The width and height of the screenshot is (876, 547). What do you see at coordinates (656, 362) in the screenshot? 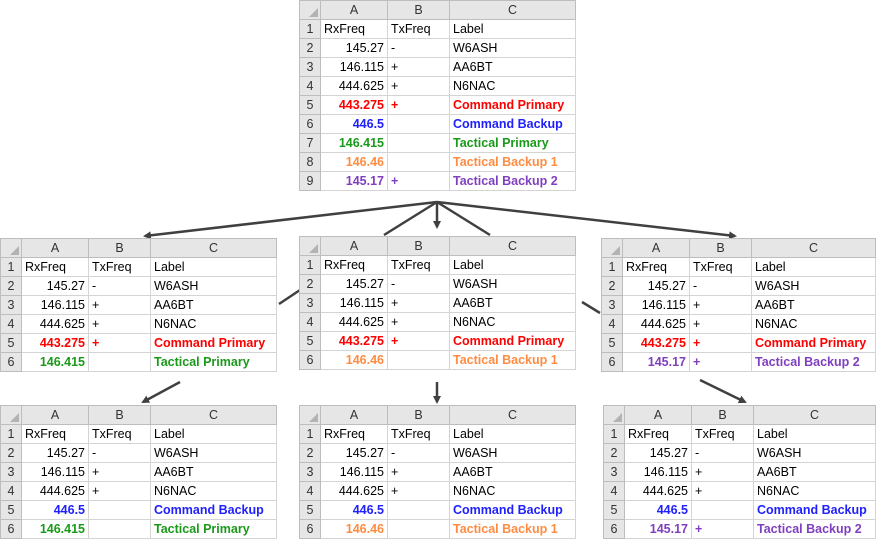
I see `rxfreq-cell: 145.17` at bounding box center [656, 362].